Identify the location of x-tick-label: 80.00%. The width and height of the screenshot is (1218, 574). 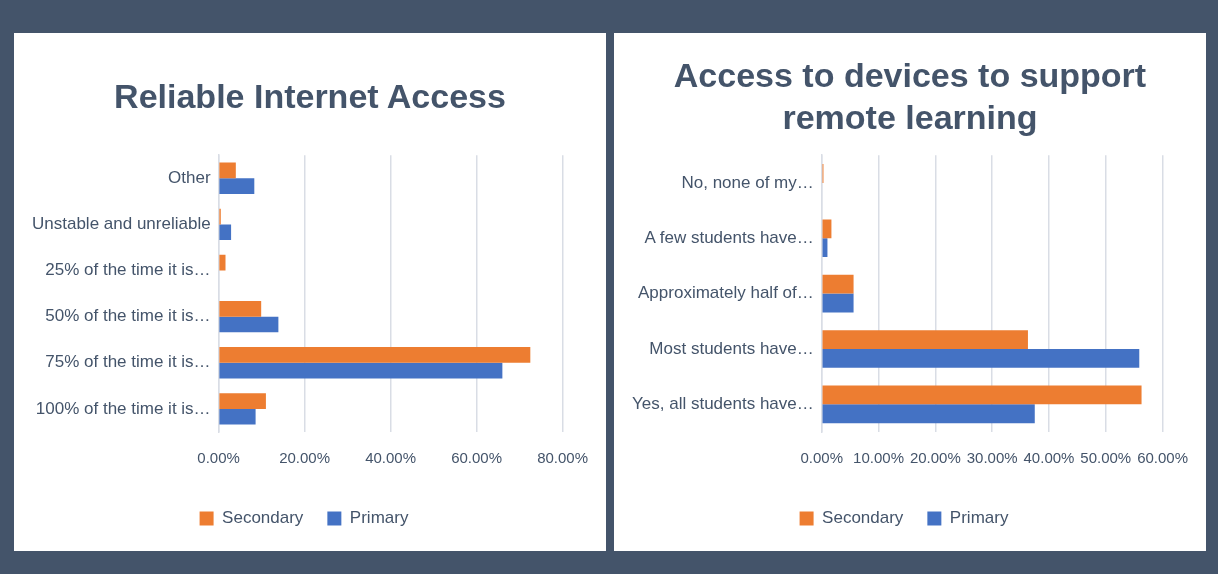
(562, 458).